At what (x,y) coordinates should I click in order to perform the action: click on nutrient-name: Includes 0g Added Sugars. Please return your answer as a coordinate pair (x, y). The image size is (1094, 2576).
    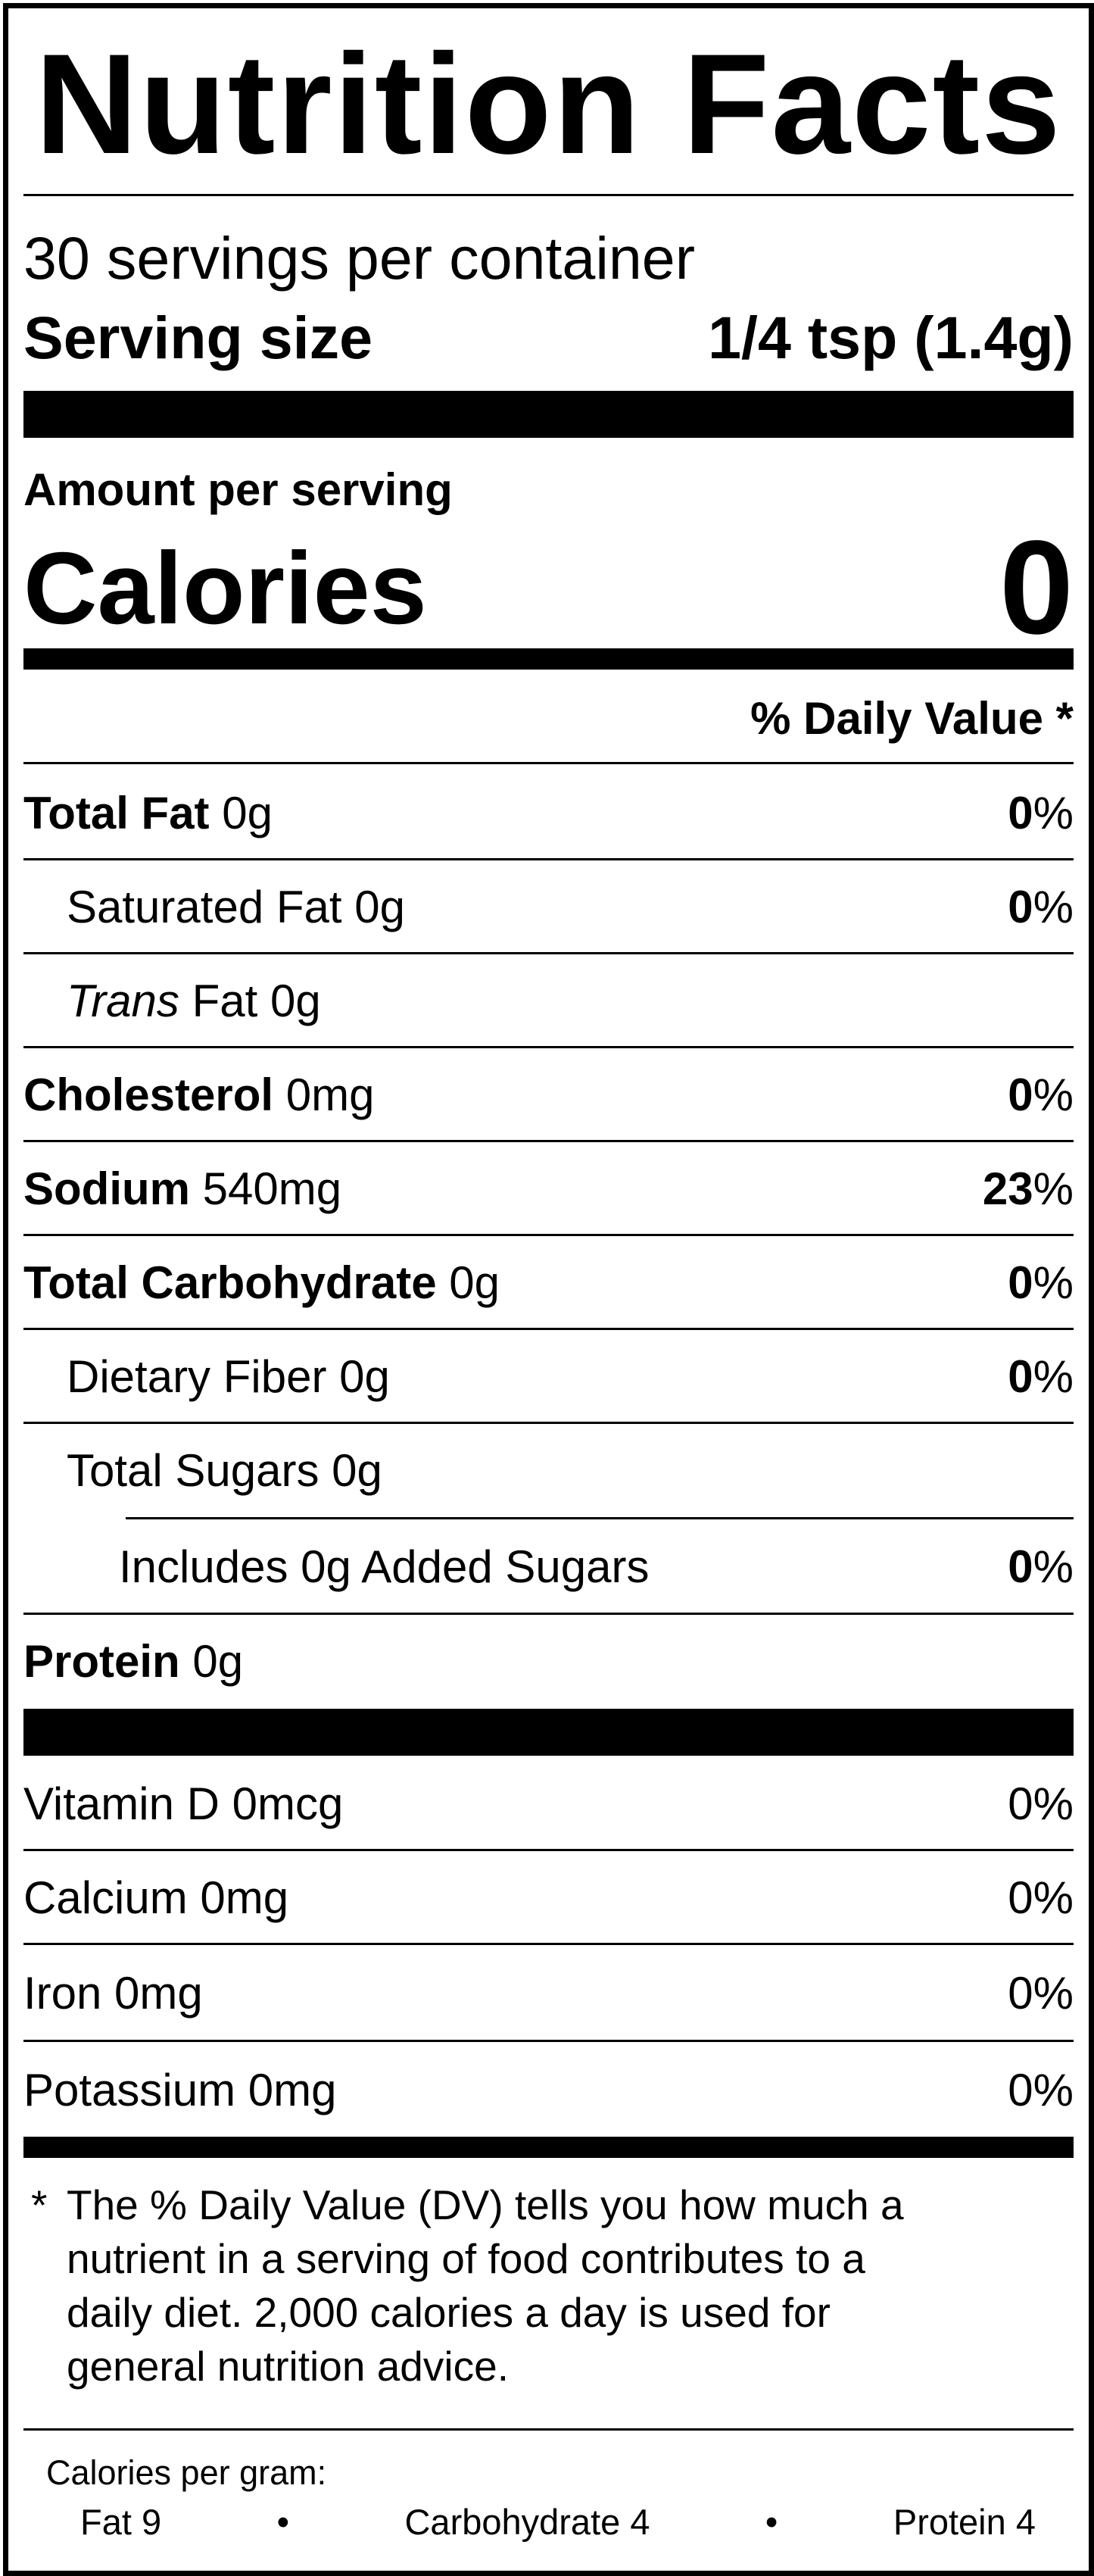
    Looking at the image, I should click on (384, 1567).